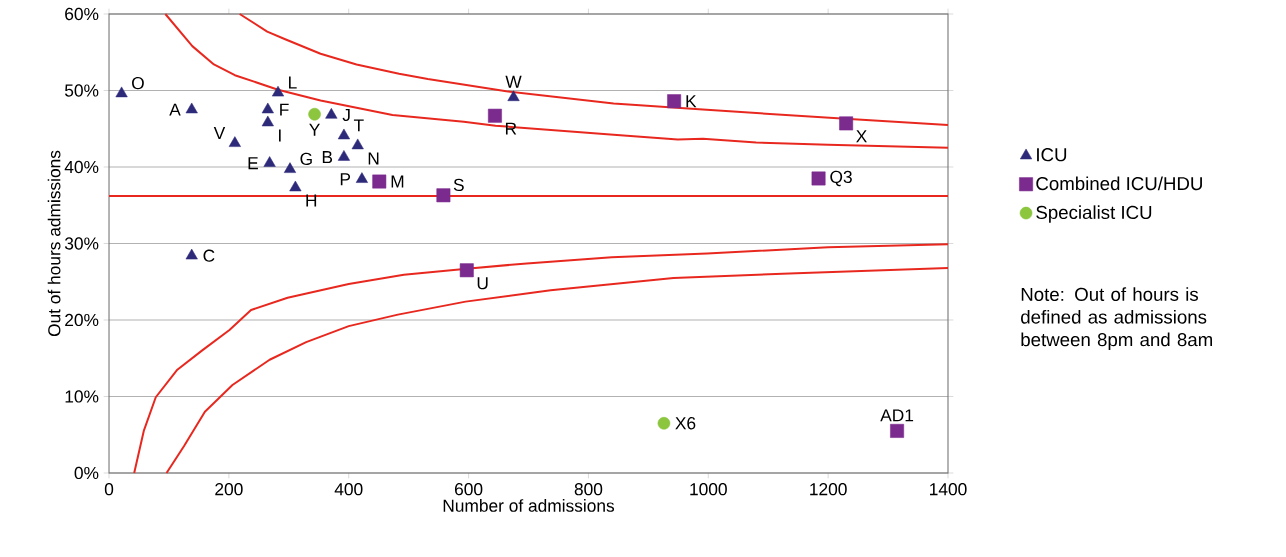 The image size is (1286, 557). I want to click on annotation: M, so click(397, 181).